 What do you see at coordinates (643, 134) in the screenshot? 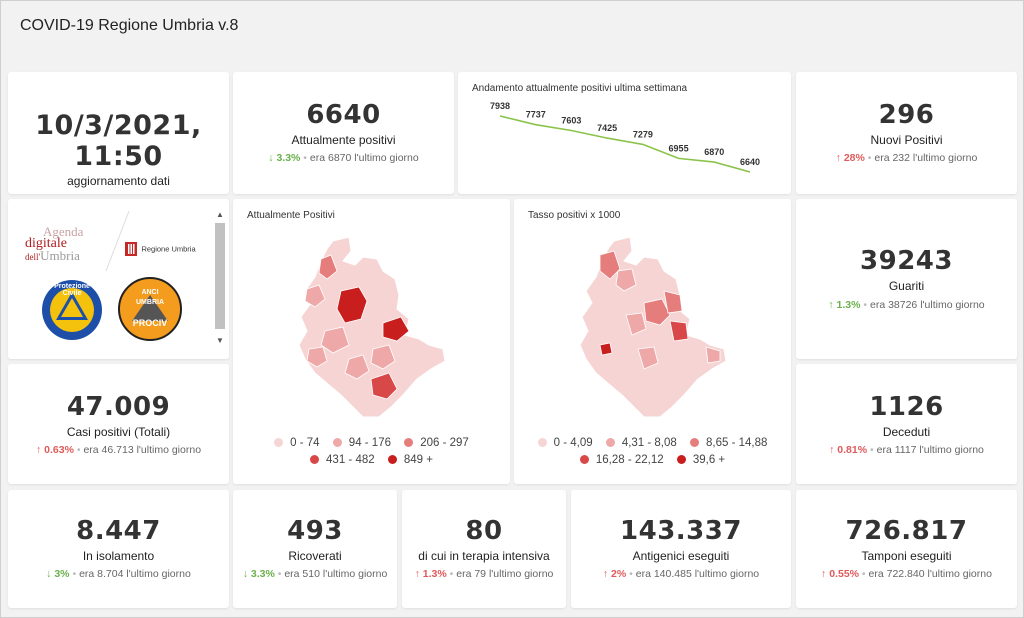
I see `data-label: 7279` at bounding box center [643, 134].